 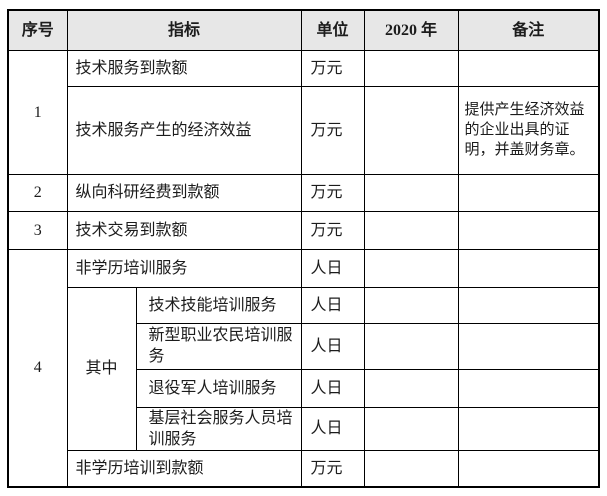 I want to click on sub-indicator-cell: 技术技能培训服务, so click(x=218, y=305).